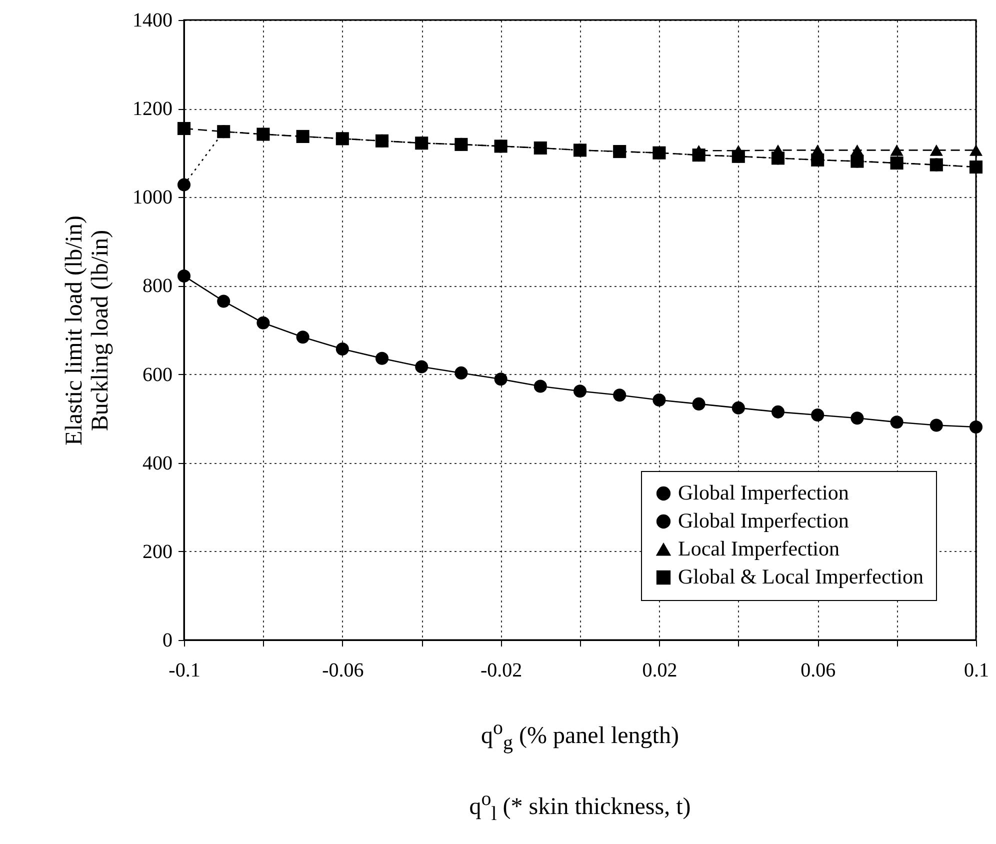 This screenshot has height=844, width=996. What do you see at coordinates (801, 576) in the screenshot?
I see `legend-label: Global & Local Imperfection` at bounding box center [801, 576].